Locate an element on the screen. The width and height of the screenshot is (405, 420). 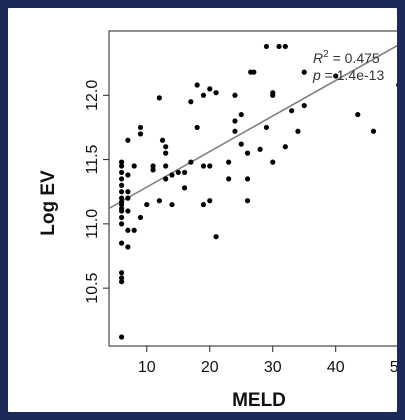
p-value-annotation: p = 1.4e-13 is located at coordinates (348, 75).